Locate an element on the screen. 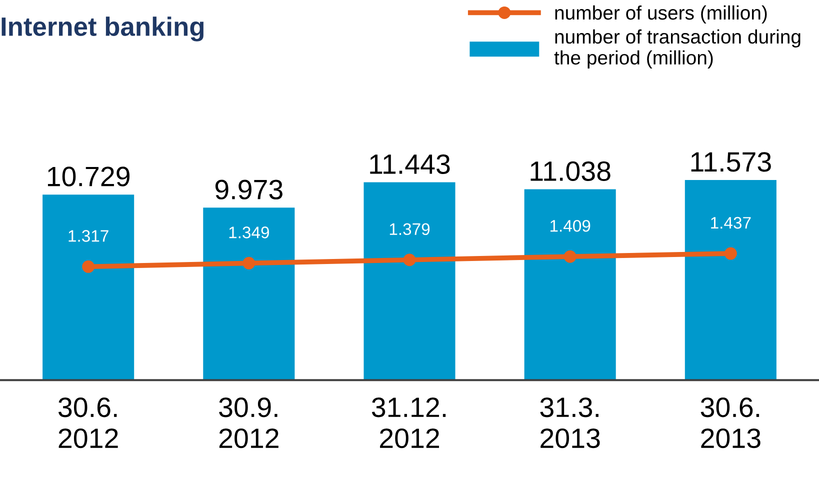 The image size is (819, 483). data-label: 1.379 is located at coordinates (410, 229).